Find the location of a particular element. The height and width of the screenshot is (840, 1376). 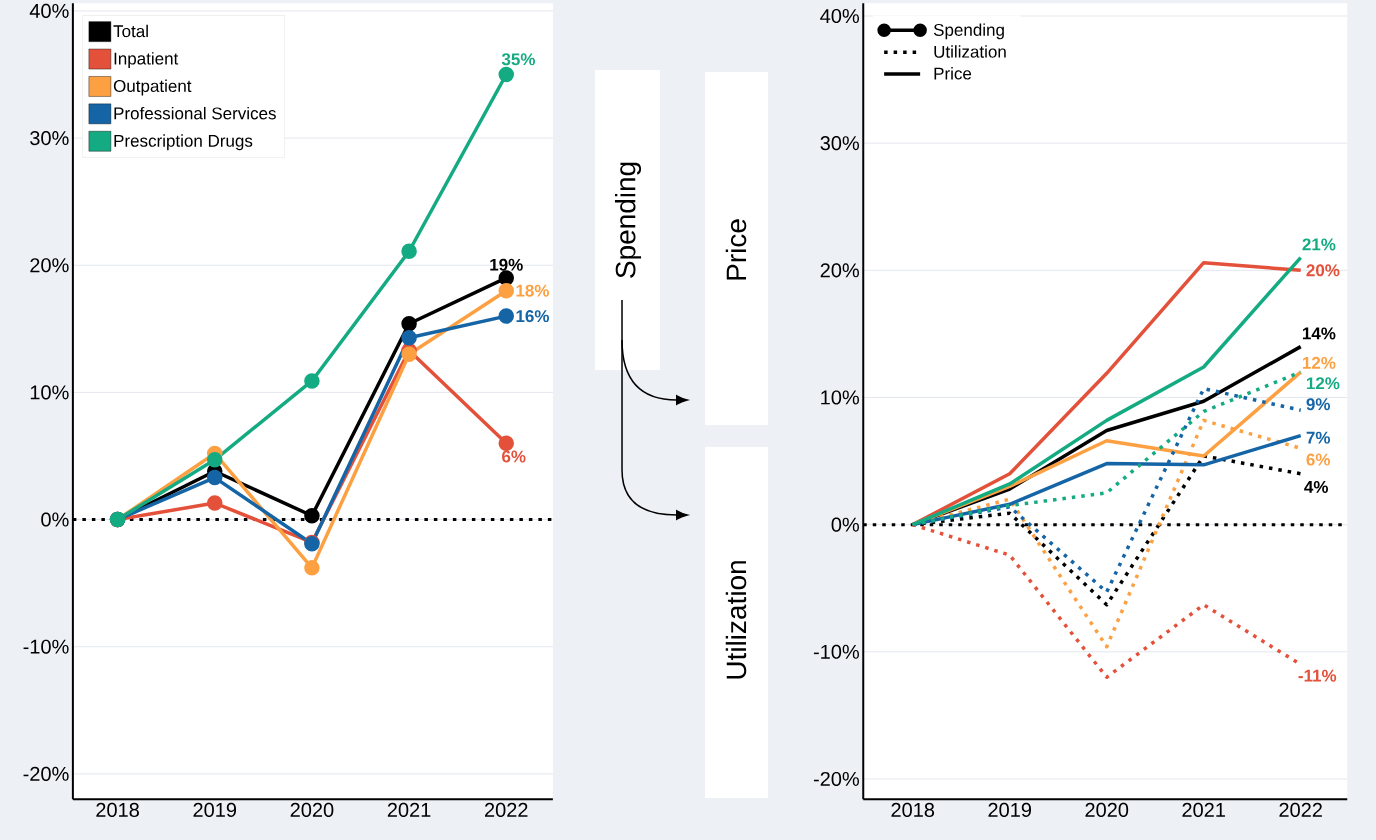

legend-label: Professional Services is located at coordinates (195, 113).